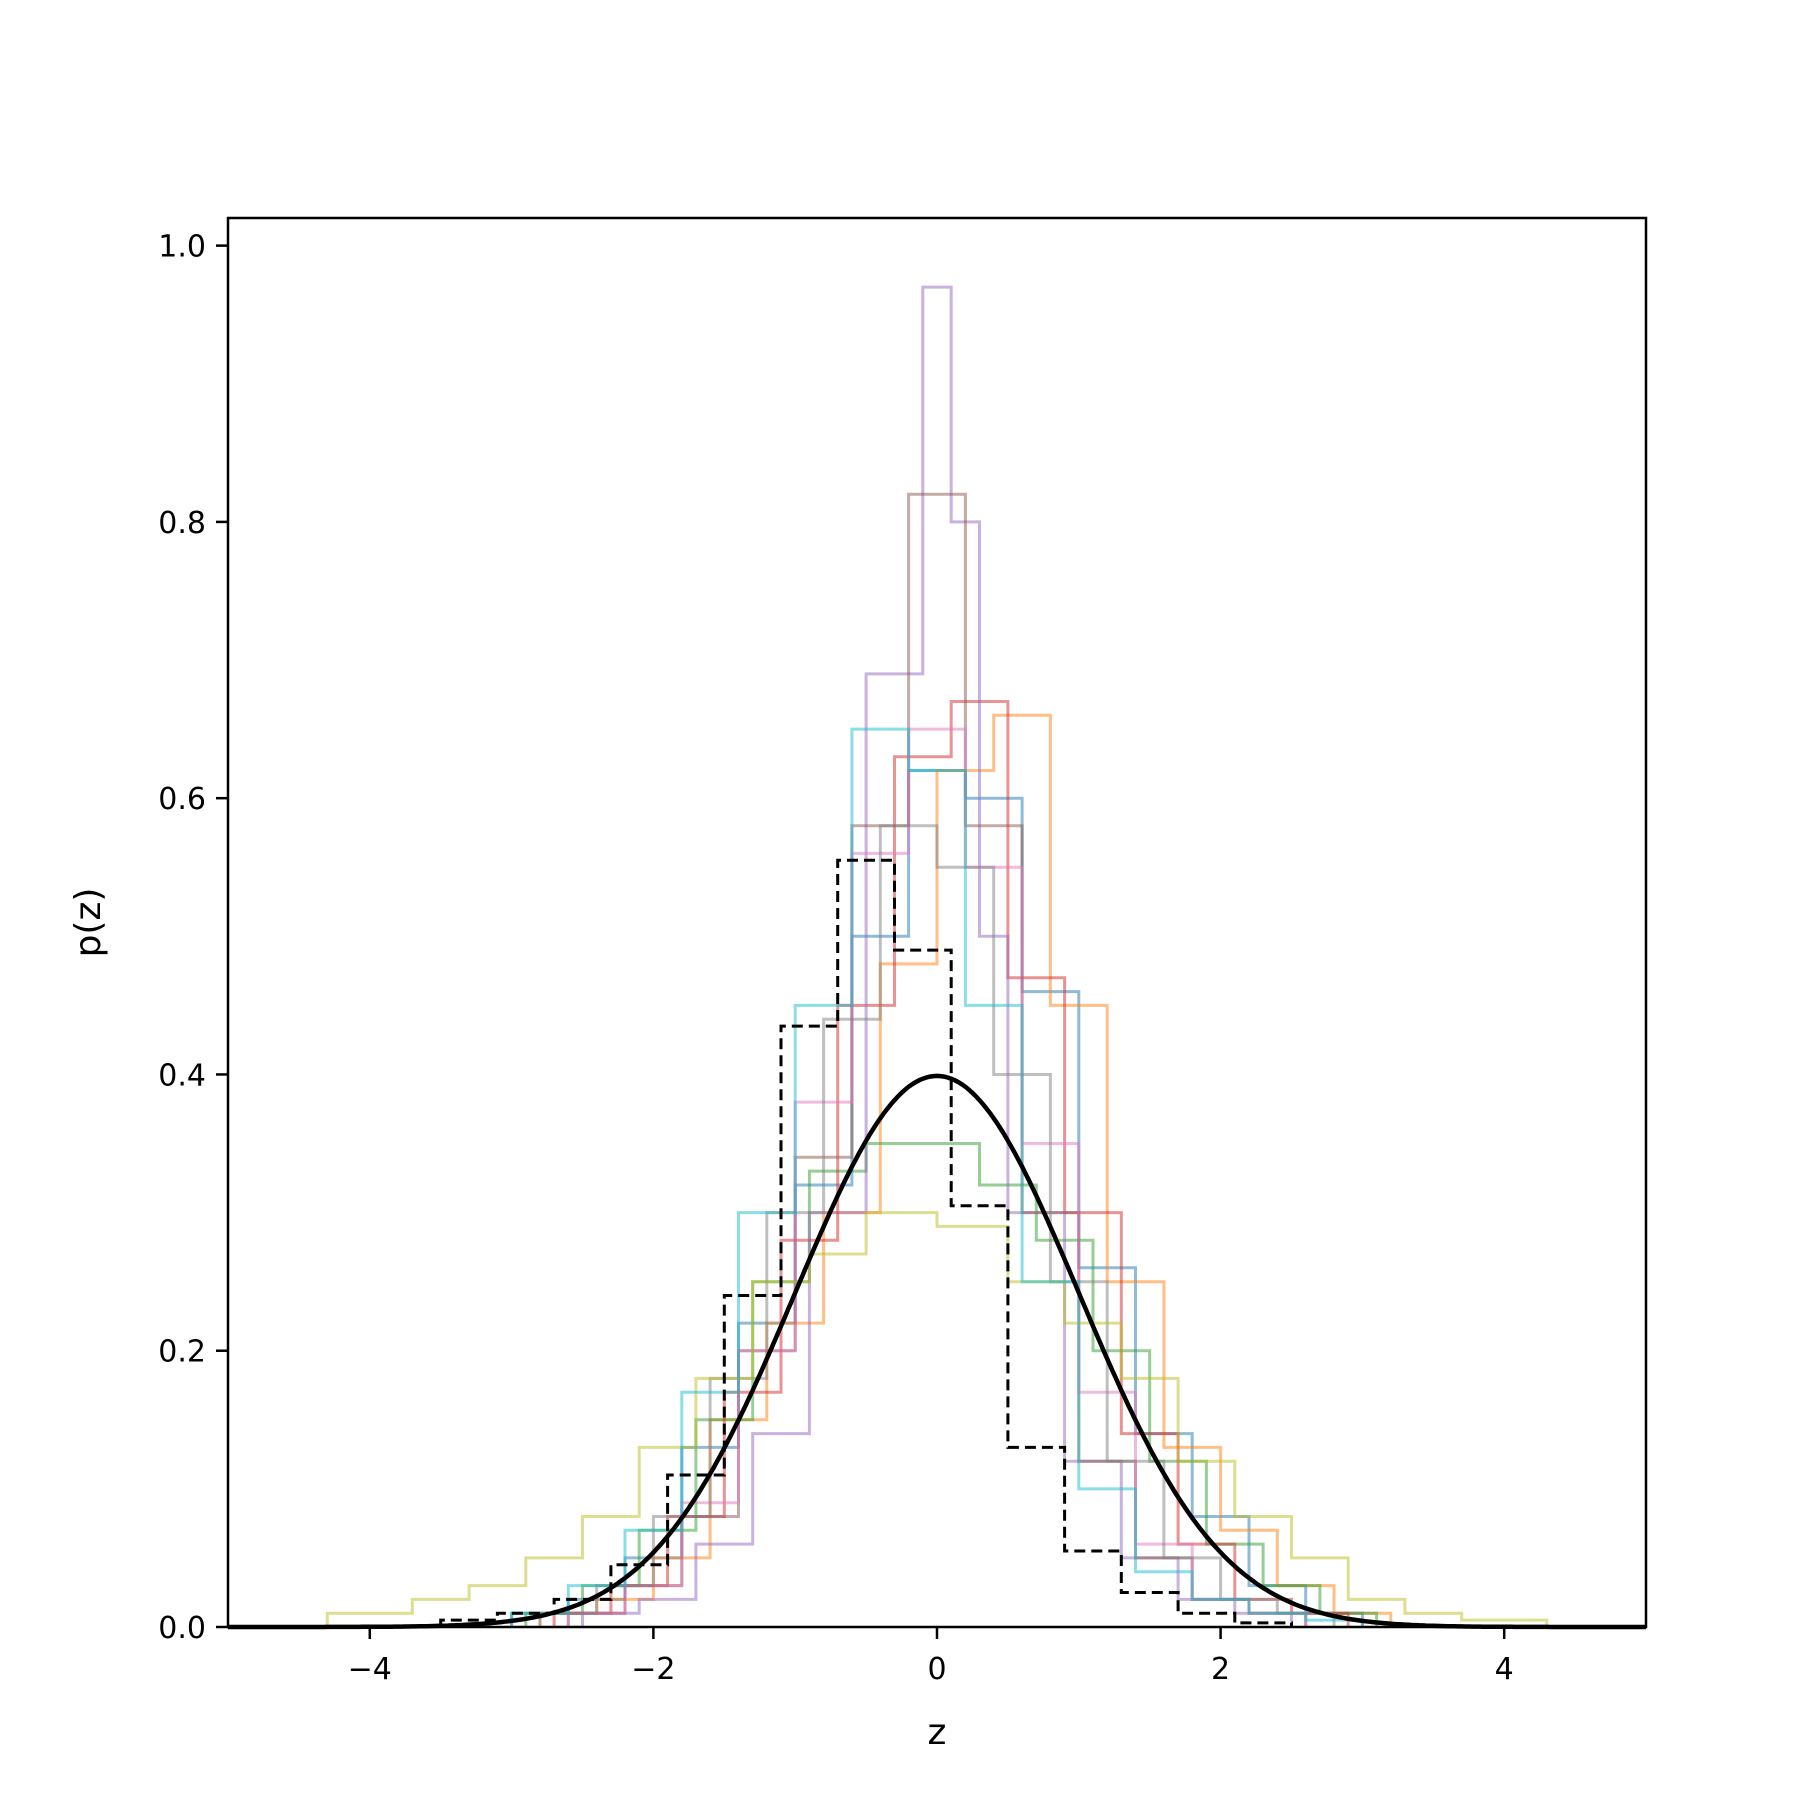 Image resolution: width=1800 pixels, height=1800 pixels. I want to click on x-ticks: −4 −2 0 2 4, so click(931, 1657).